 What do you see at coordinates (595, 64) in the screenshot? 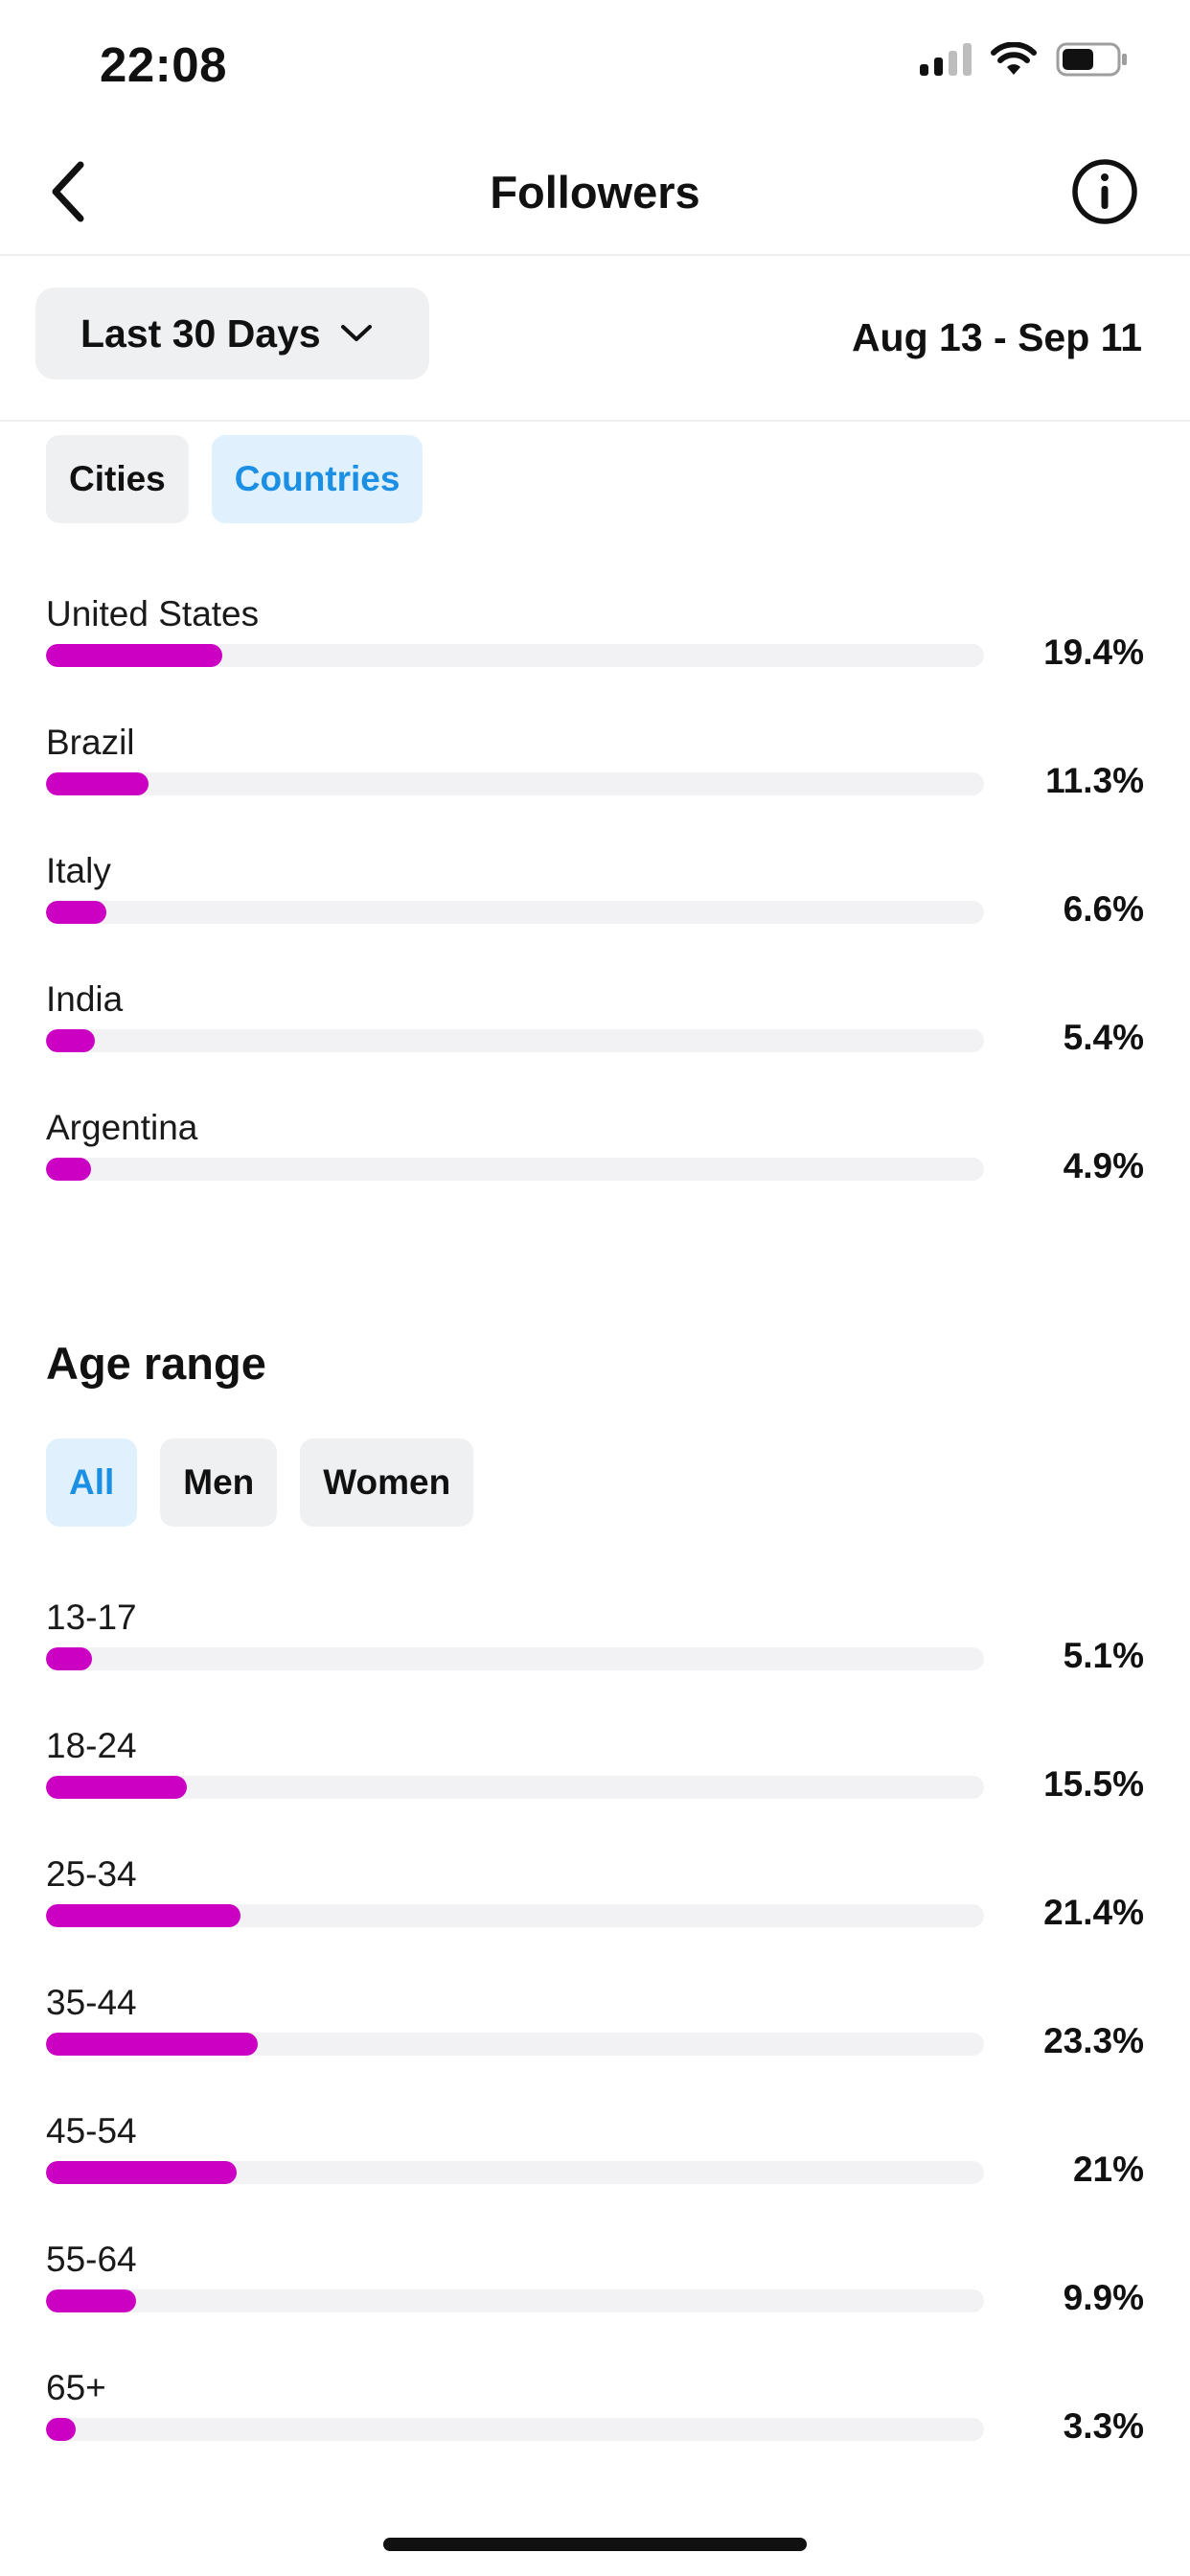
I see `status-bar: 22:08` at bounding box center [595, 64].